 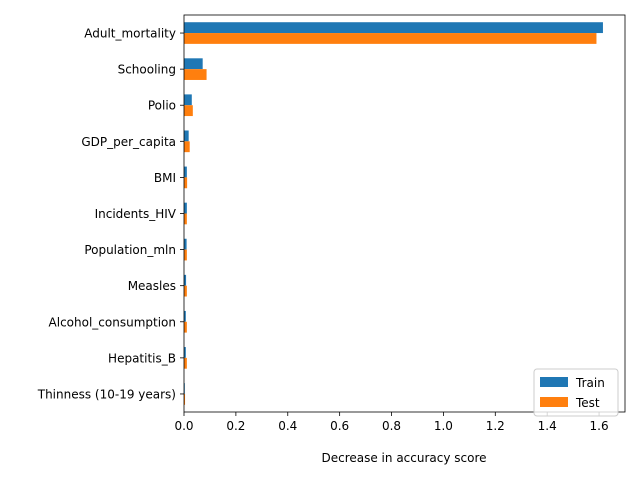 What do you see at coordinates (142, 358) in the screenshot?
I see `y-tick-label: Hepatitis_B` at bounding box center [142, 358].